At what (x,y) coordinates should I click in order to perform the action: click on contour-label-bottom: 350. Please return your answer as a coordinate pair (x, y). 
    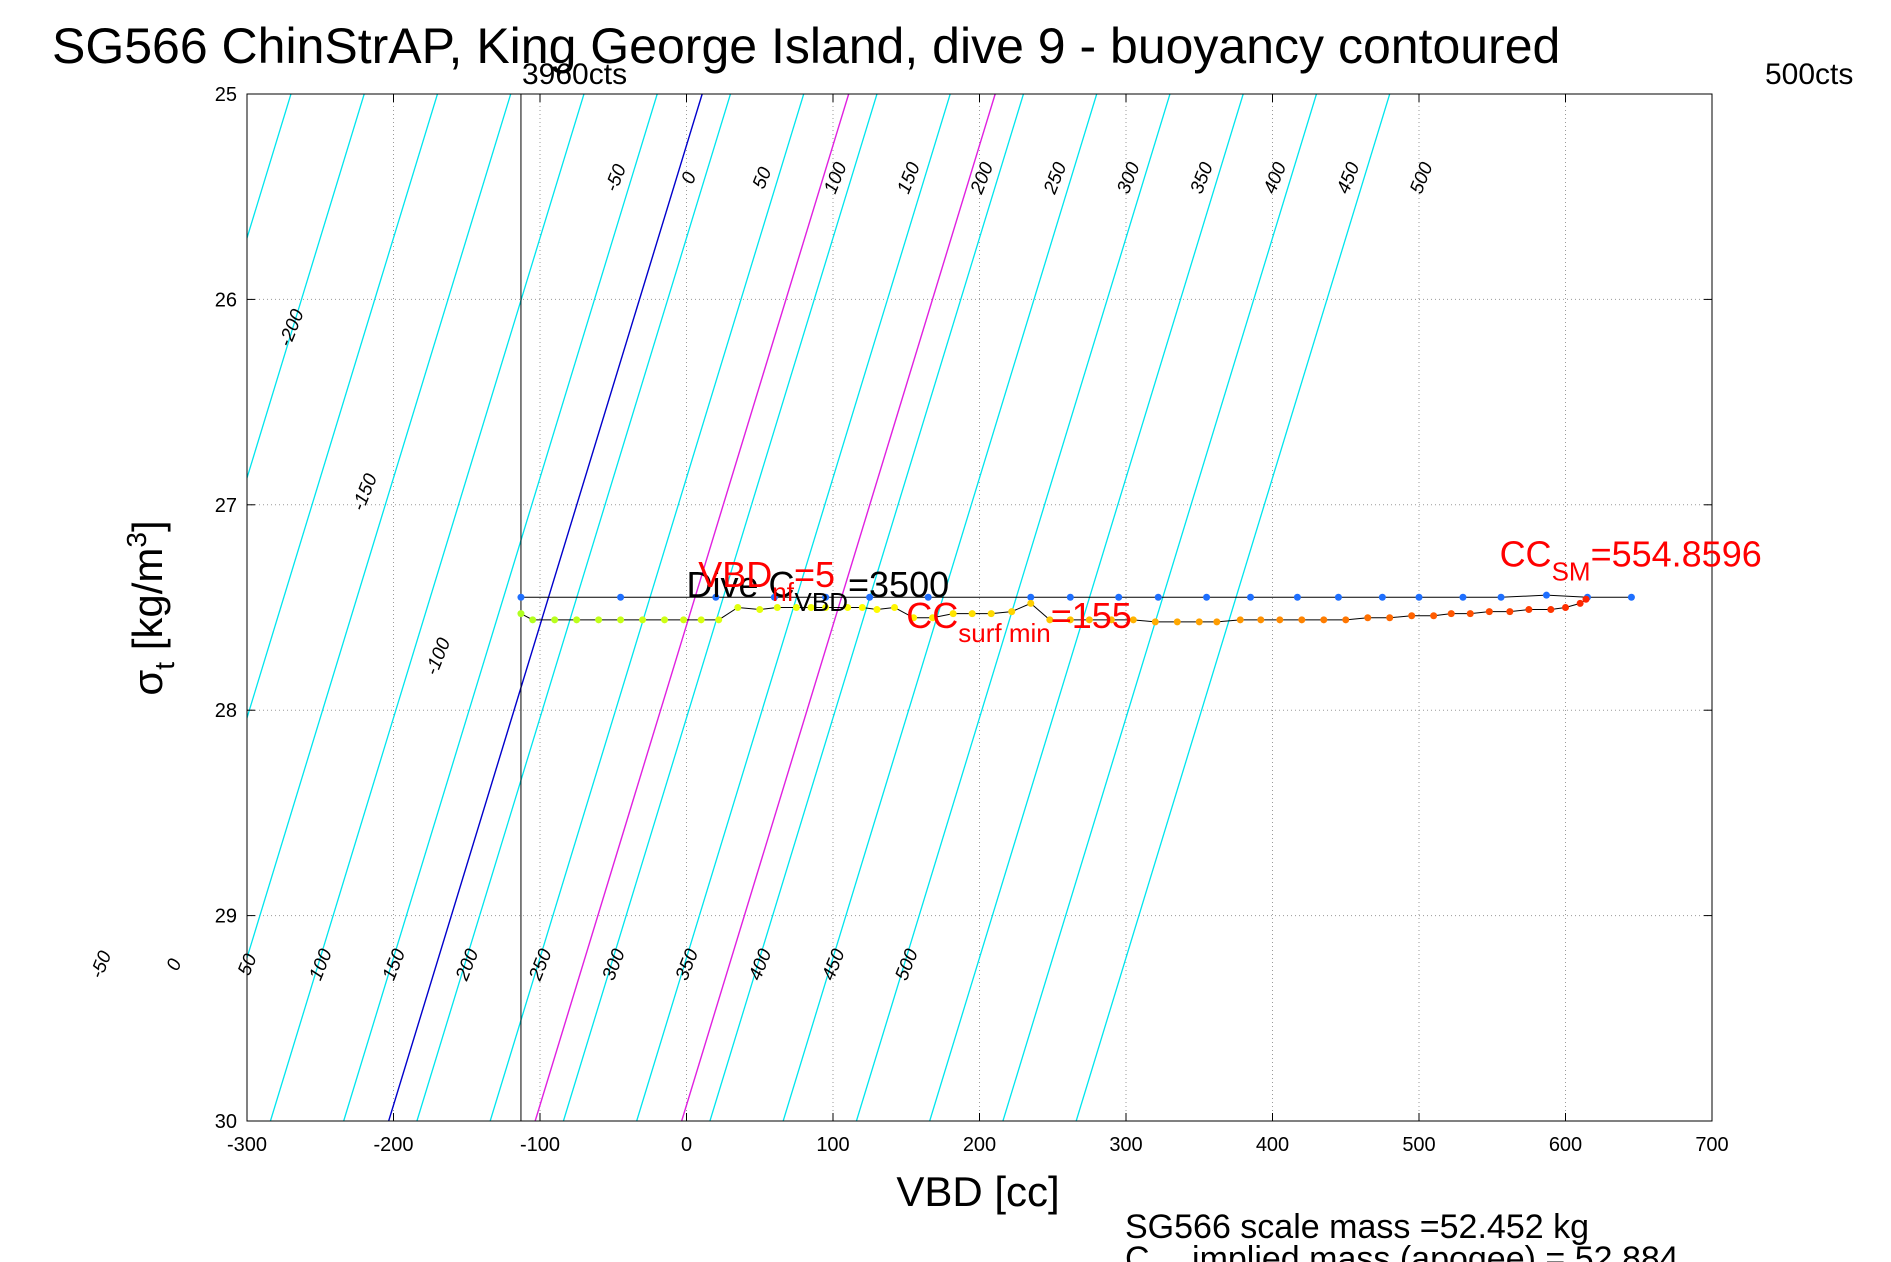
    Looking at the image, I should click on (688, 965).